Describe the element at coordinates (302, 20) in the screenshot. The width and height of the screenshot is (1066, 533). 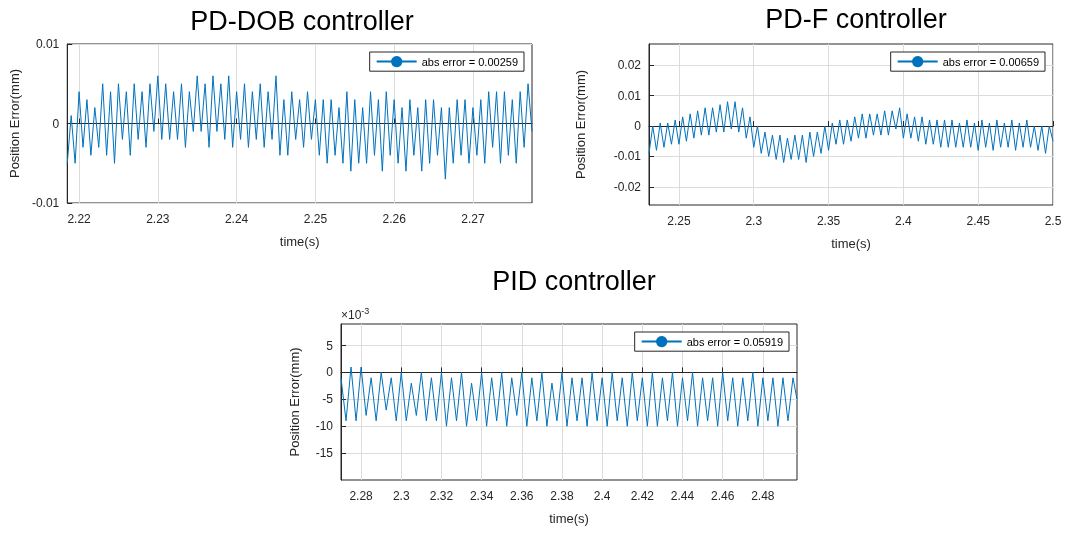
I see `chart-title: PD-DOB controller` at that location.